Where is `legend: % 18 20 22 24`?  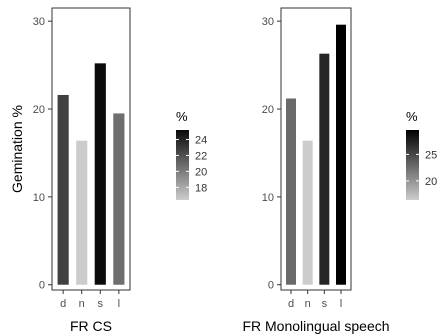 legend: % 18 20 22 24 is located at coordinates (191, 154).